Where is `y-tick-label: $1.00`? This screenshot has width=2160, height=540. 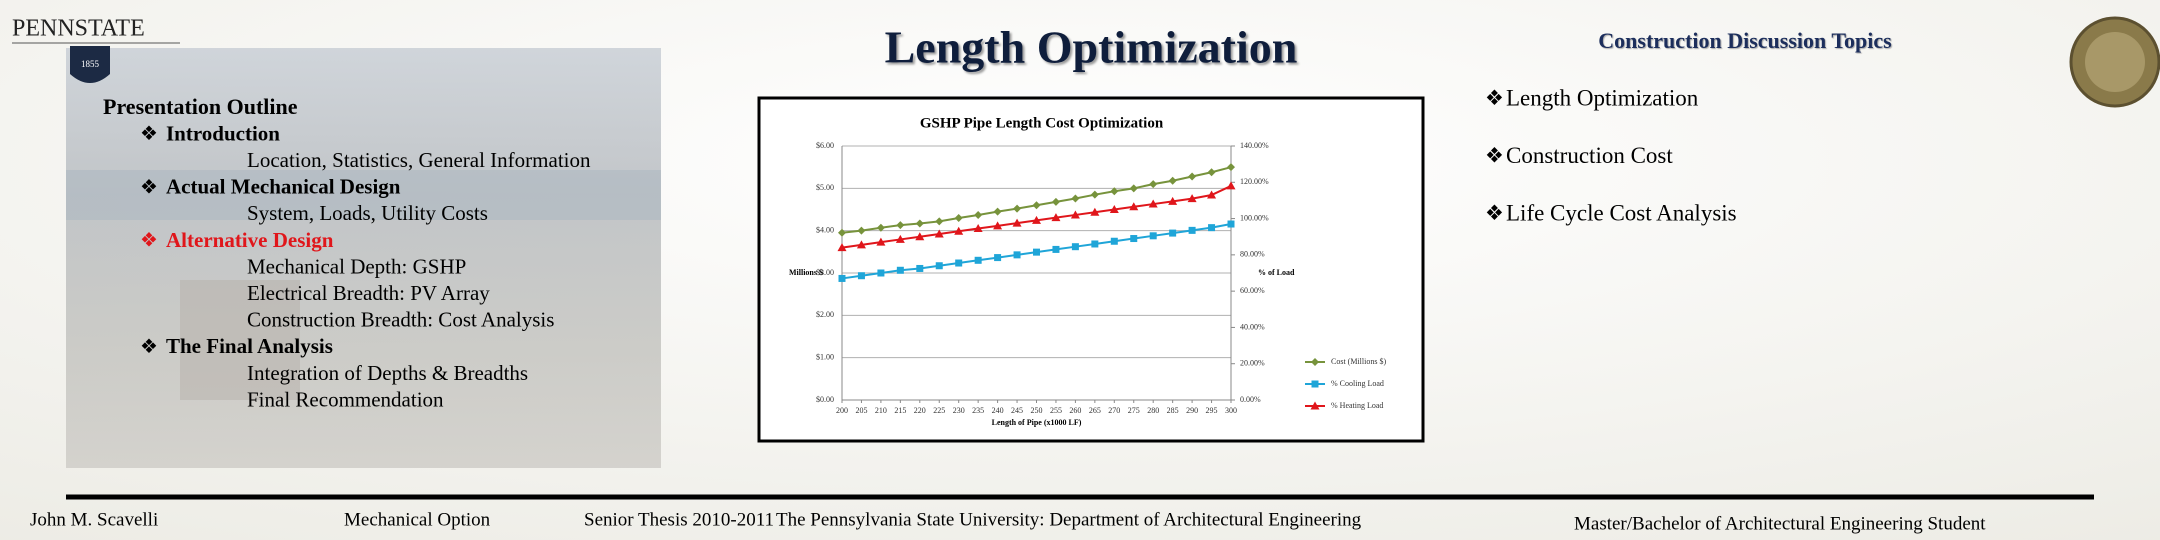
y-tick-label: $1.00 is located at coordinates (825, 356).